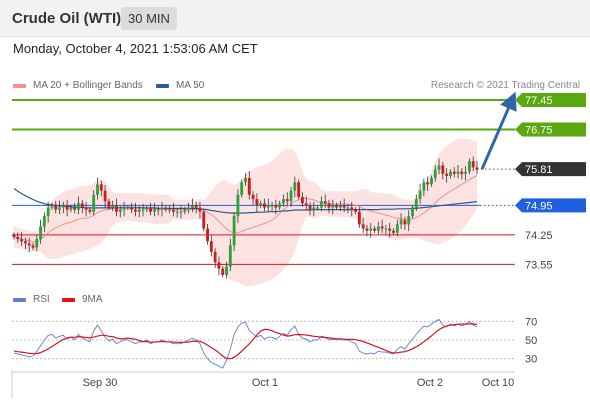 This screenshot has height=400, width=590. Describe the element at coordinates (550, 205) in the screenshot. I see `level-74-95-tag` at that location.